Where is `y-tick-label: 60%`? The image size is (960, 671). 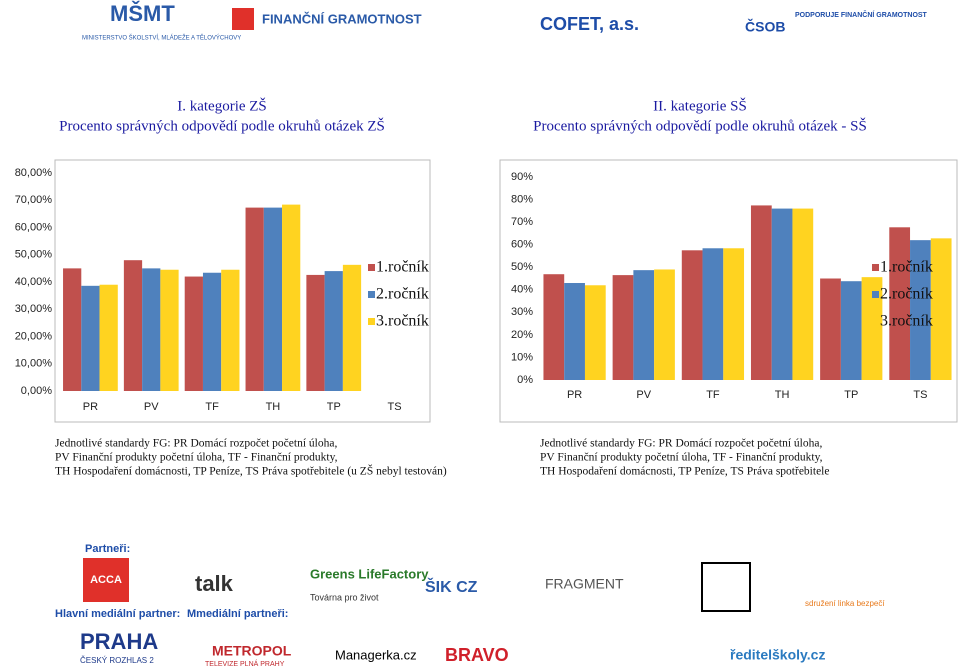
y-tick-label: 60% is located at coordinates (522, 245).